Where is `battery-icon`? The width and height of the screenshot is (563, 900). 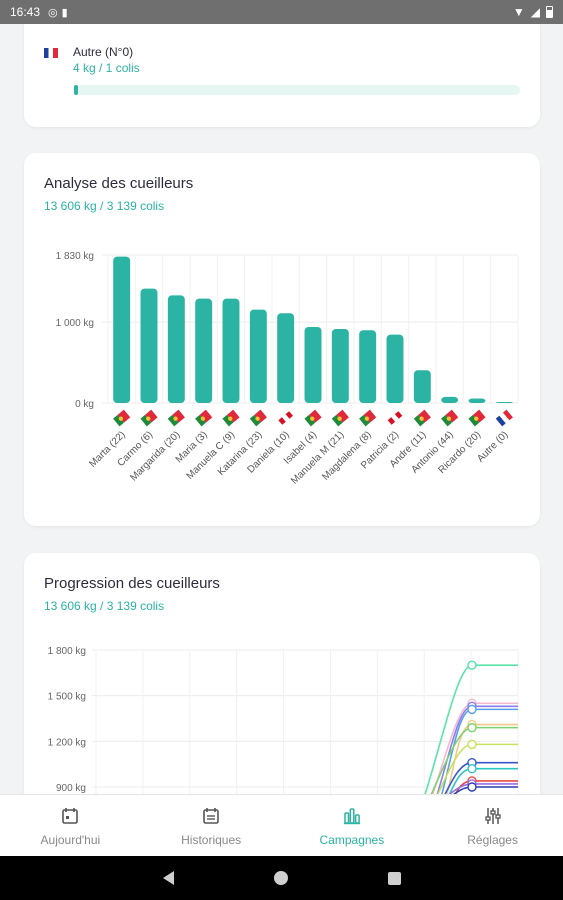 battery-icon is located at coordinates (549, 12).